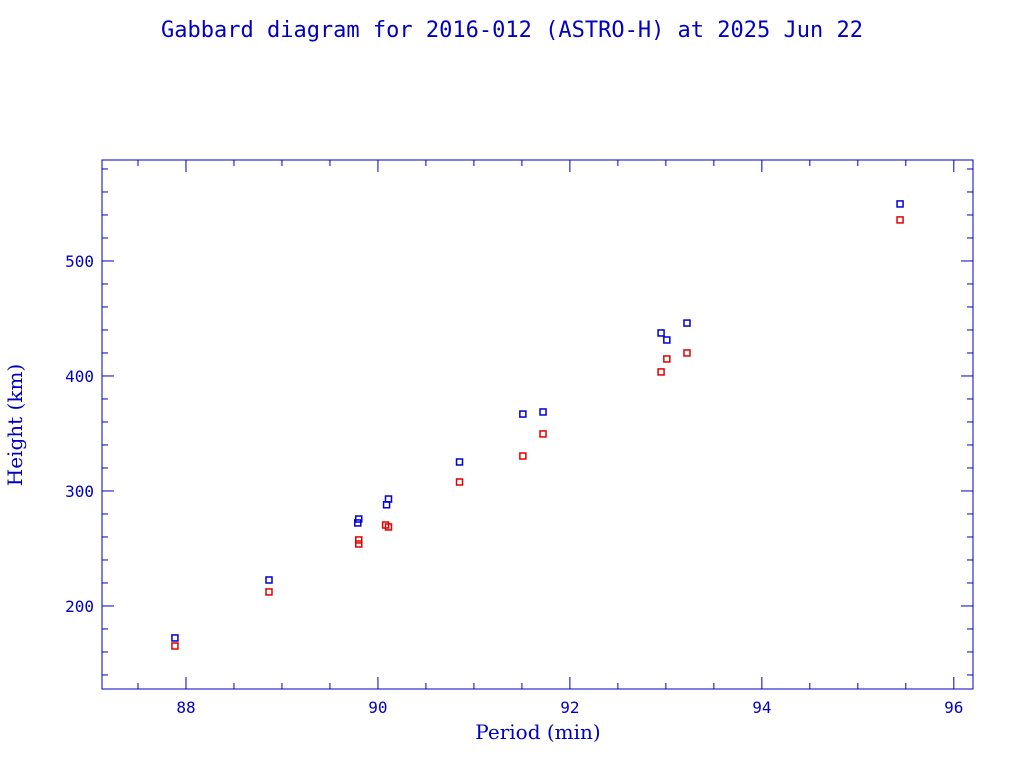  What do you see at coordinates (79, 434) in the screenshot?
I see `y-tick-labels: 200 300 400 500` at bounding box center [79, 434].